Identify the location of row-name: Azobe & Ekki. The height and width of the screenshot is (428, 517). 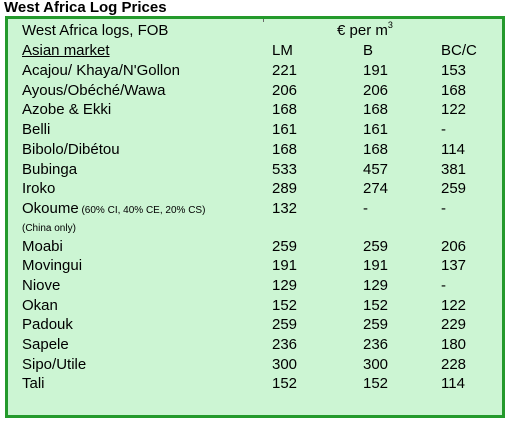
(66, 109).